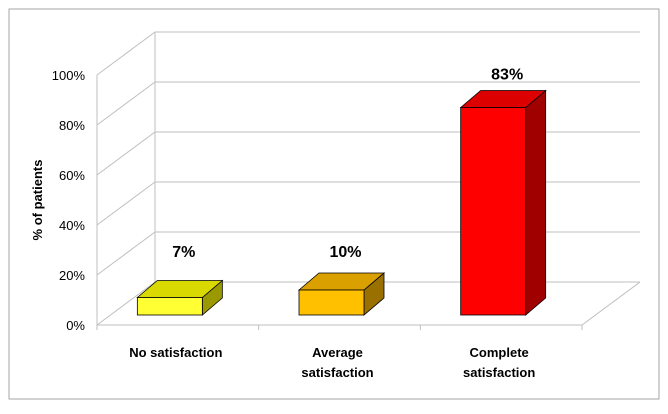 The image size is (668, 414). Describe the element at coordinates (69, 75) in the screenshot. I see `y-tick-label: 100%` at that location.